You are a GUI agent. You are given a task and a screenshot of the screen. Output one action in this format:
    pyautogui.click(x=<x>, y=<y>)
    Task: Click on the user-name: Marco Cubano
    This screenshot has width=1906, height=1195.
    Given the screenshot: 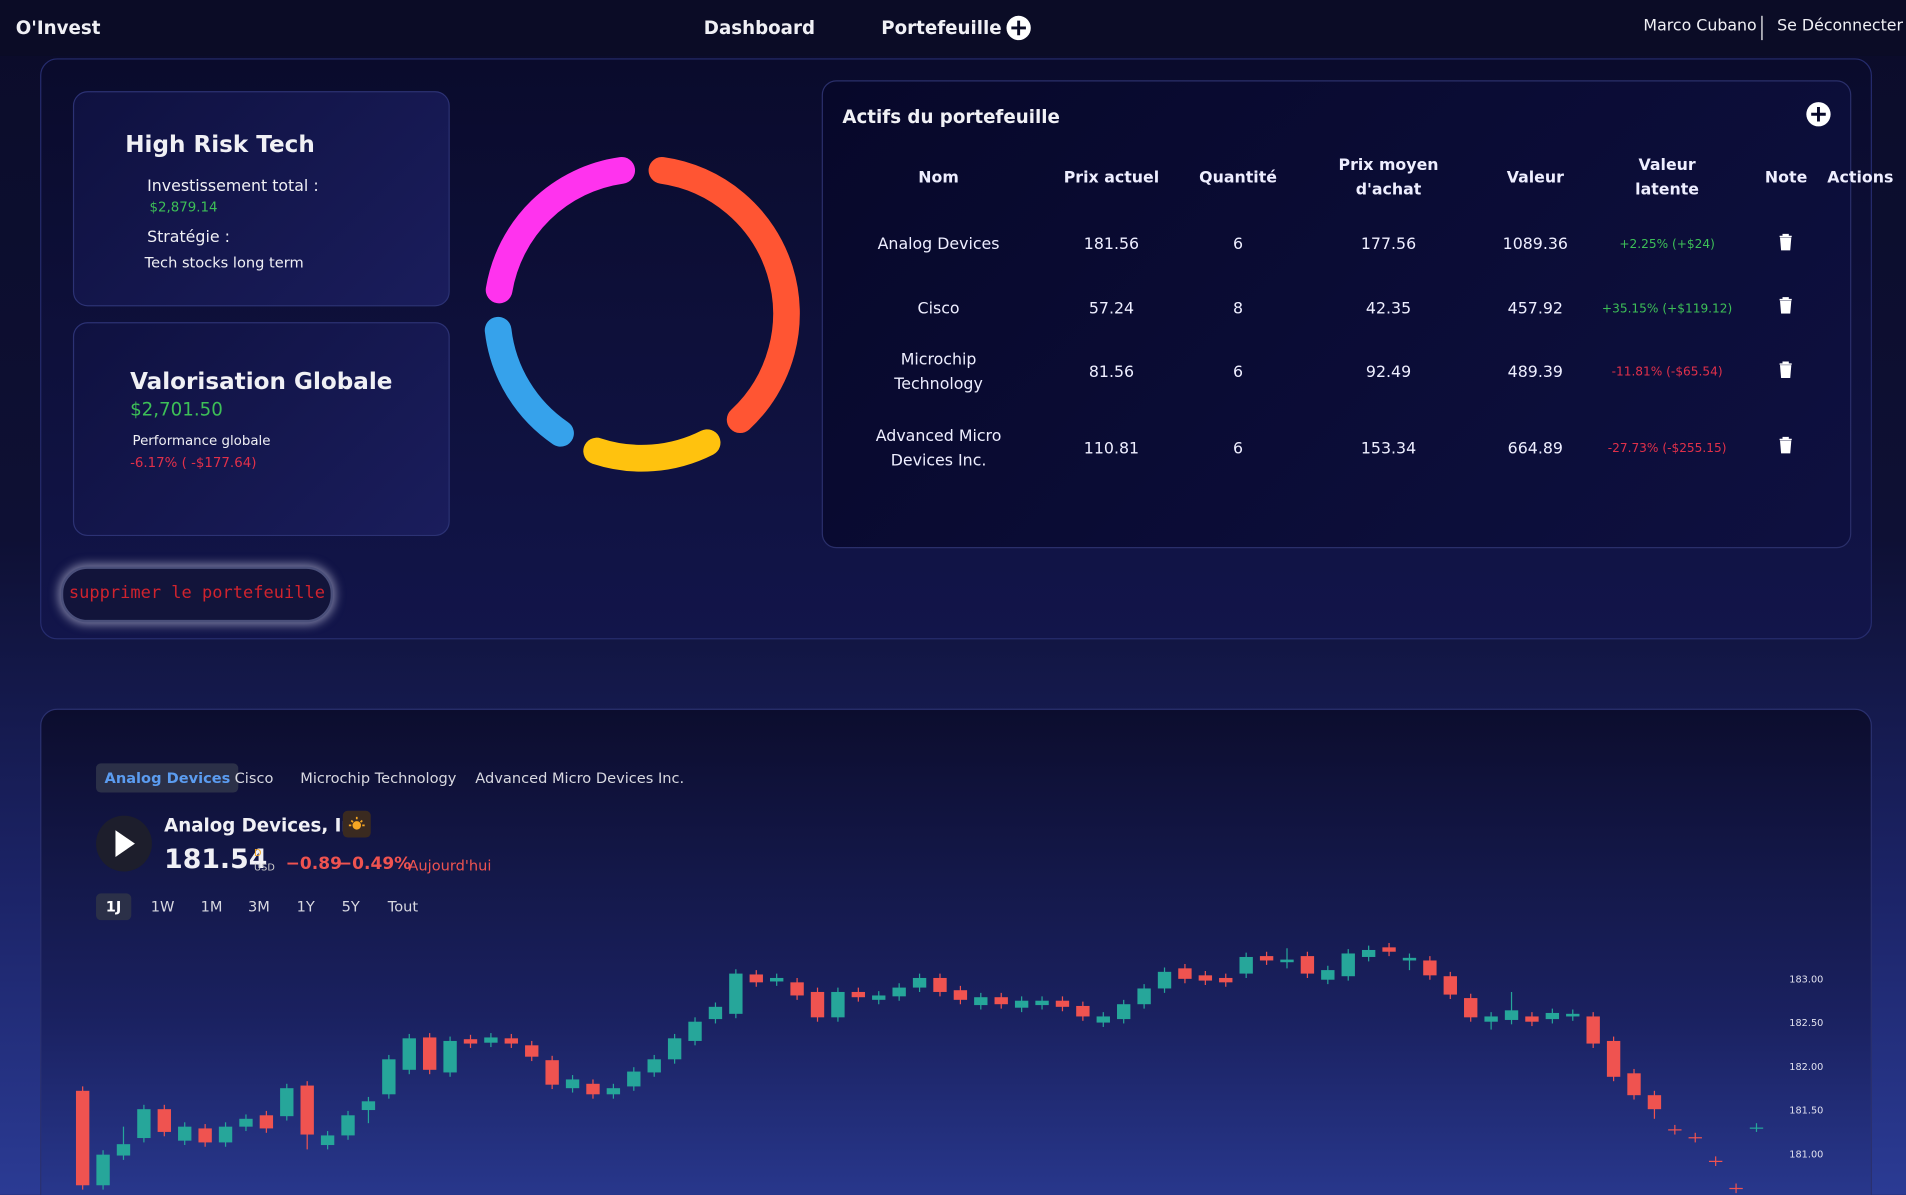 What is the action you would take?
    pyautogui.click(x=1700, y=26)
    